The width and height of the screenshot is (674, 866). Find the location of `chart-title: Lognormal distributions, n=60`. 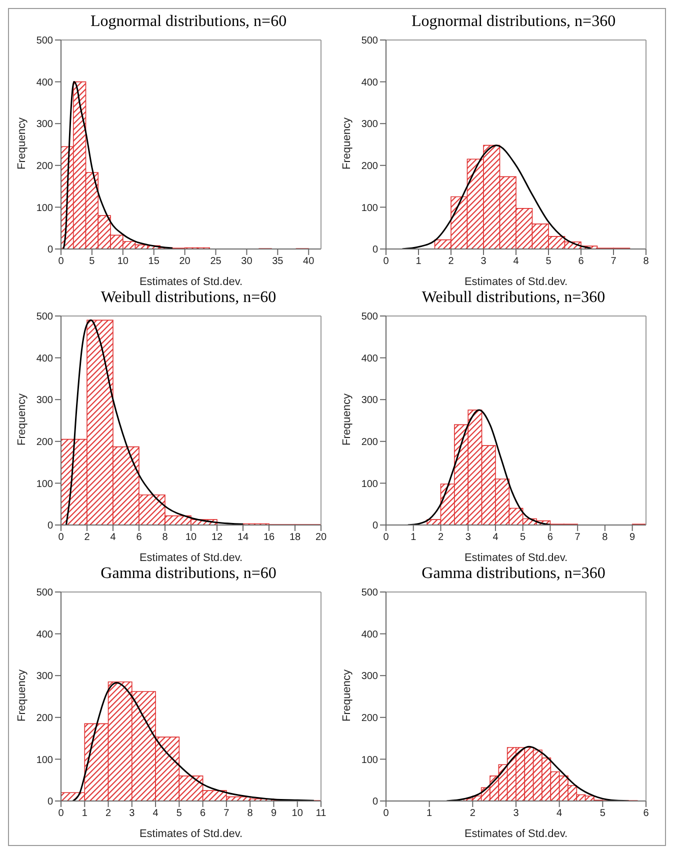

chart-title: Lognormal distributions, n=60 is located at coordinates (188, 22).